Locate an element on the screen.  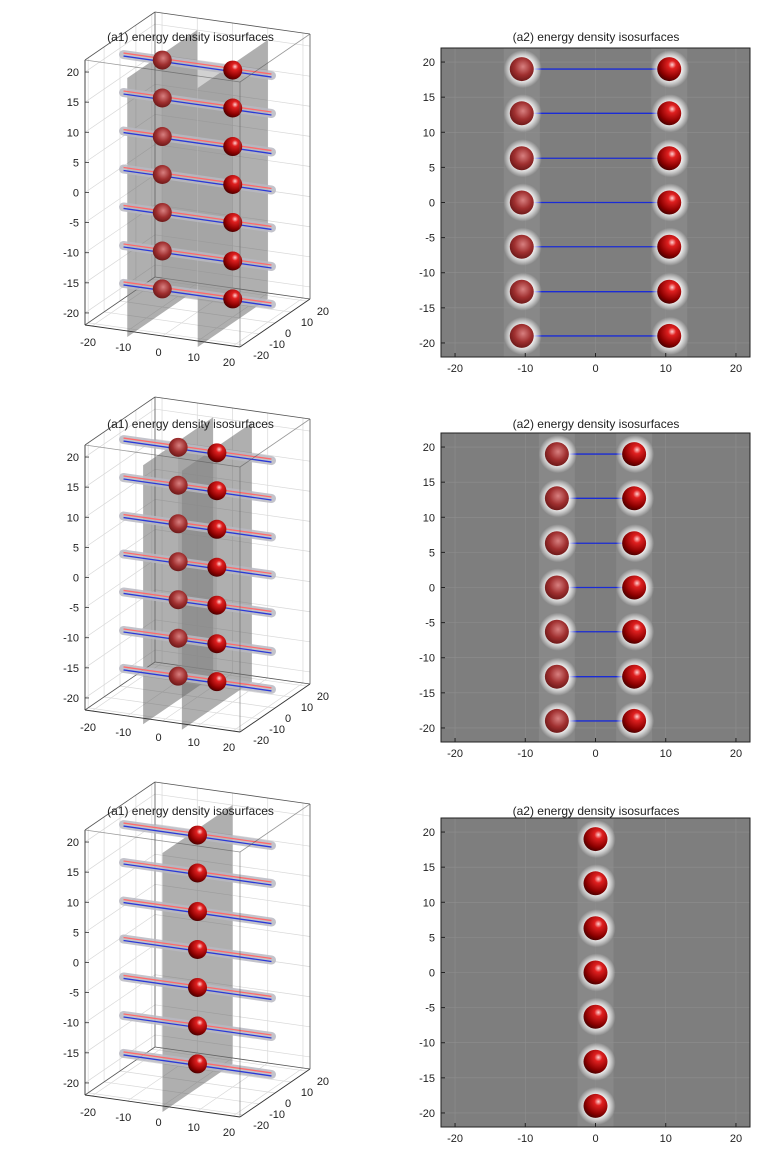
y-tick-label: 20 is located at coordinates (323, 1082).